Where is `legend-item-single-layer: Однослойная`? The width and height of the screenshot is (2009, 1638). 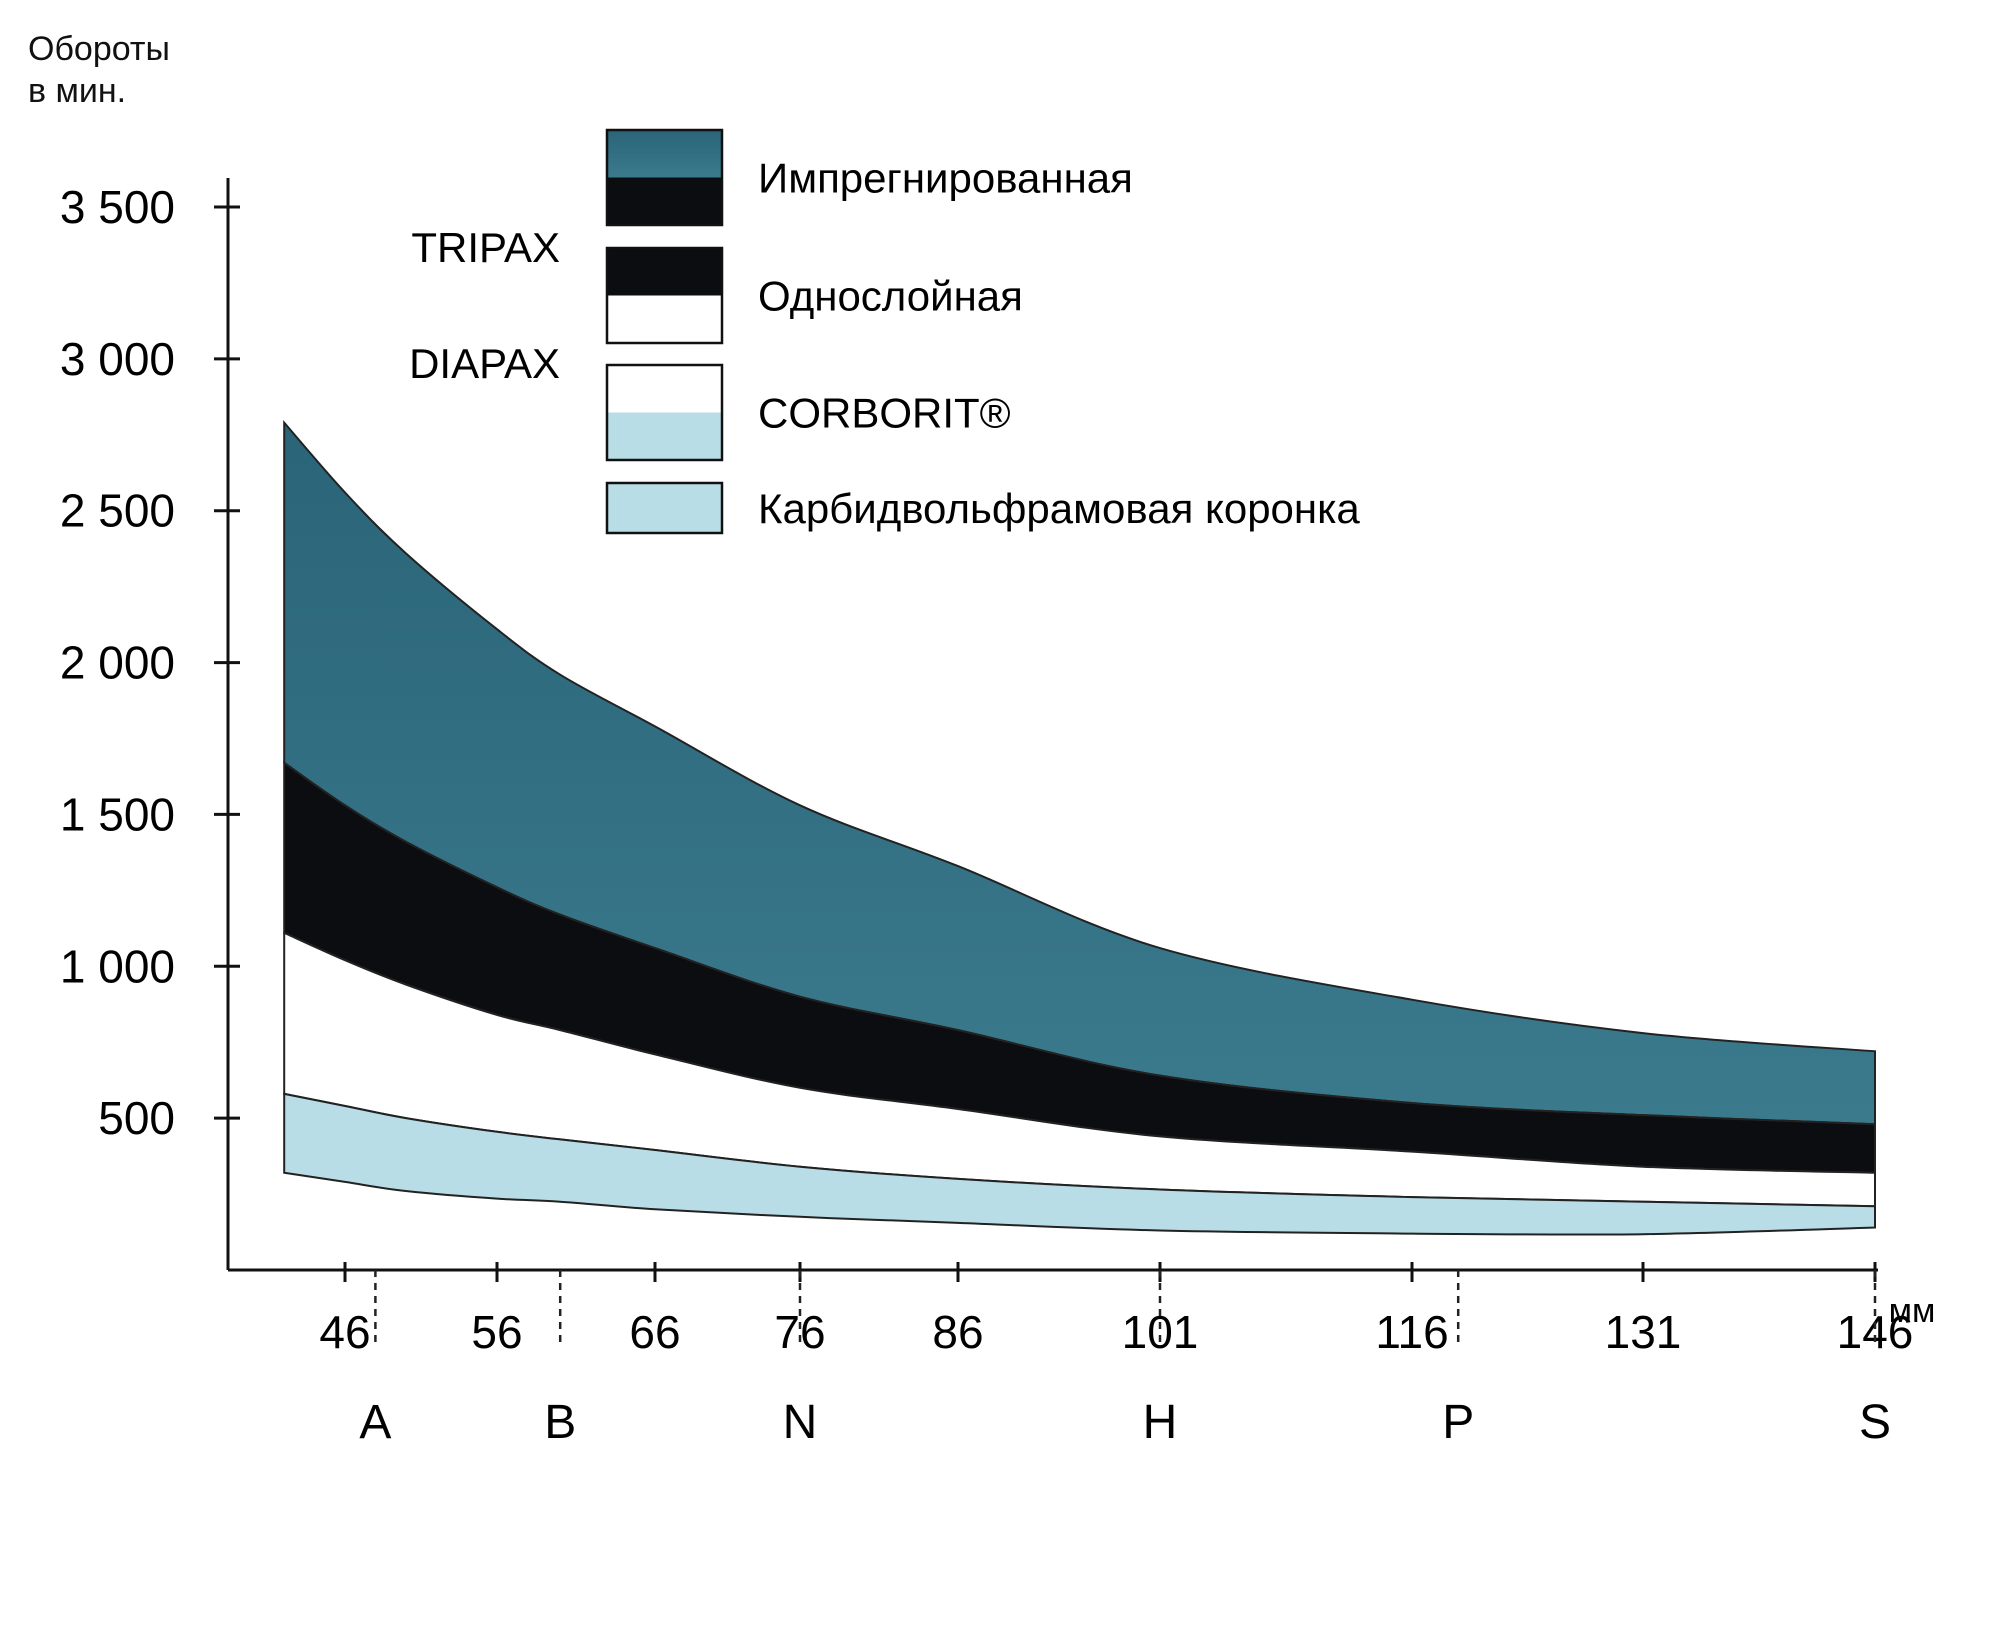
legend-item-single-layer: Однослойная is located at coordinates (814, 295).